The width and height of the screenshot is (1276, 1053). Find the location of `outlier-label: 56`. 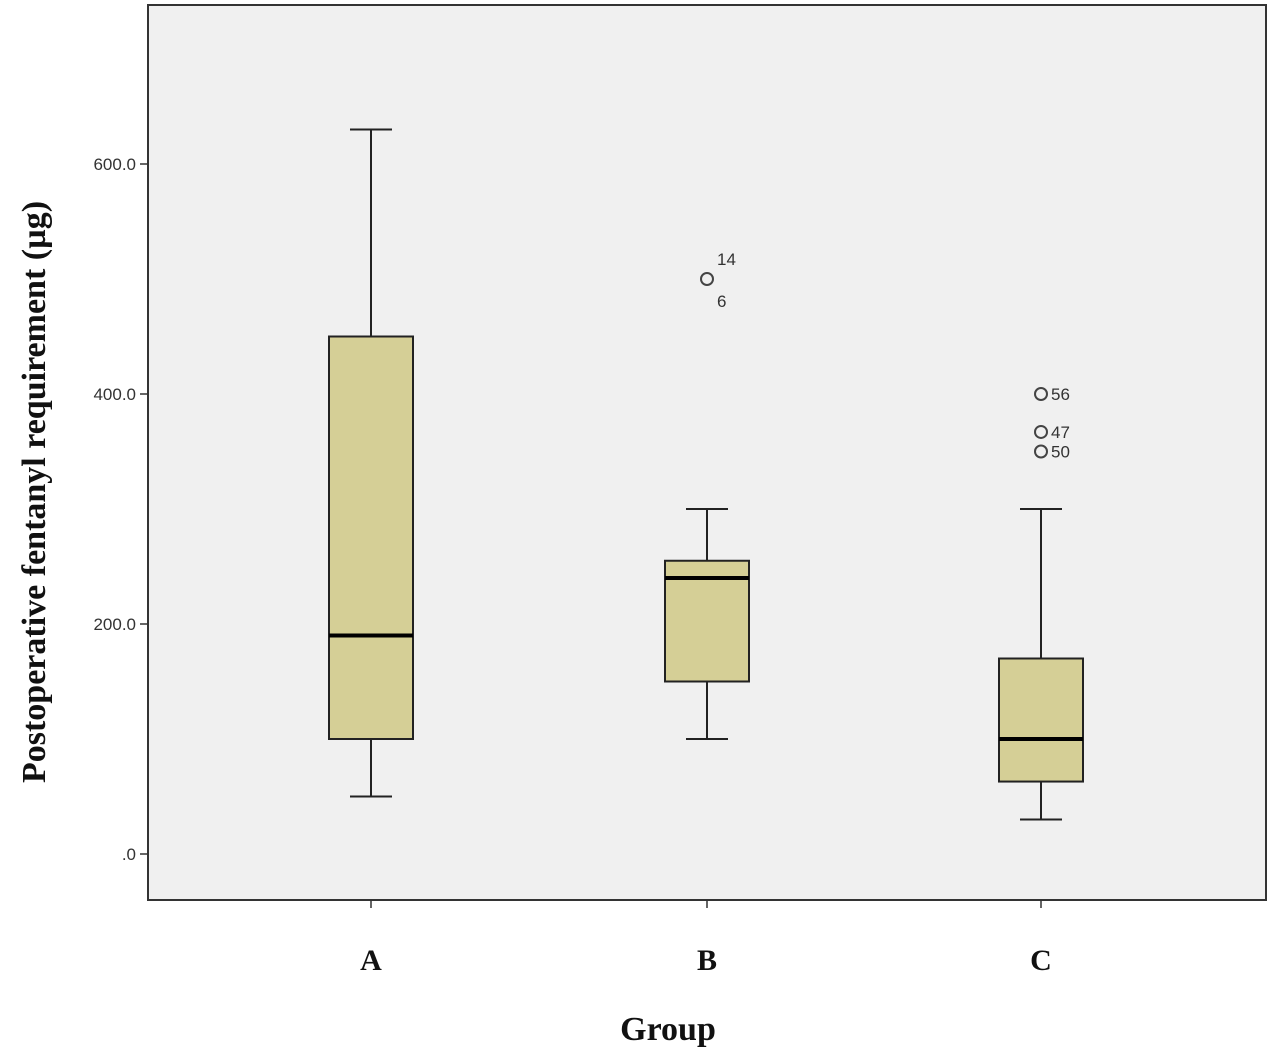

outlier-label: 56 is located at coordinates (1060, 394).